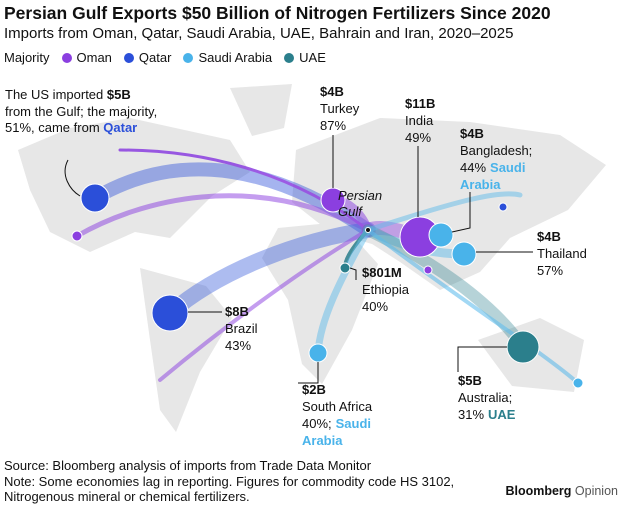  I want to click on amount: $5B, so click(470, 380).